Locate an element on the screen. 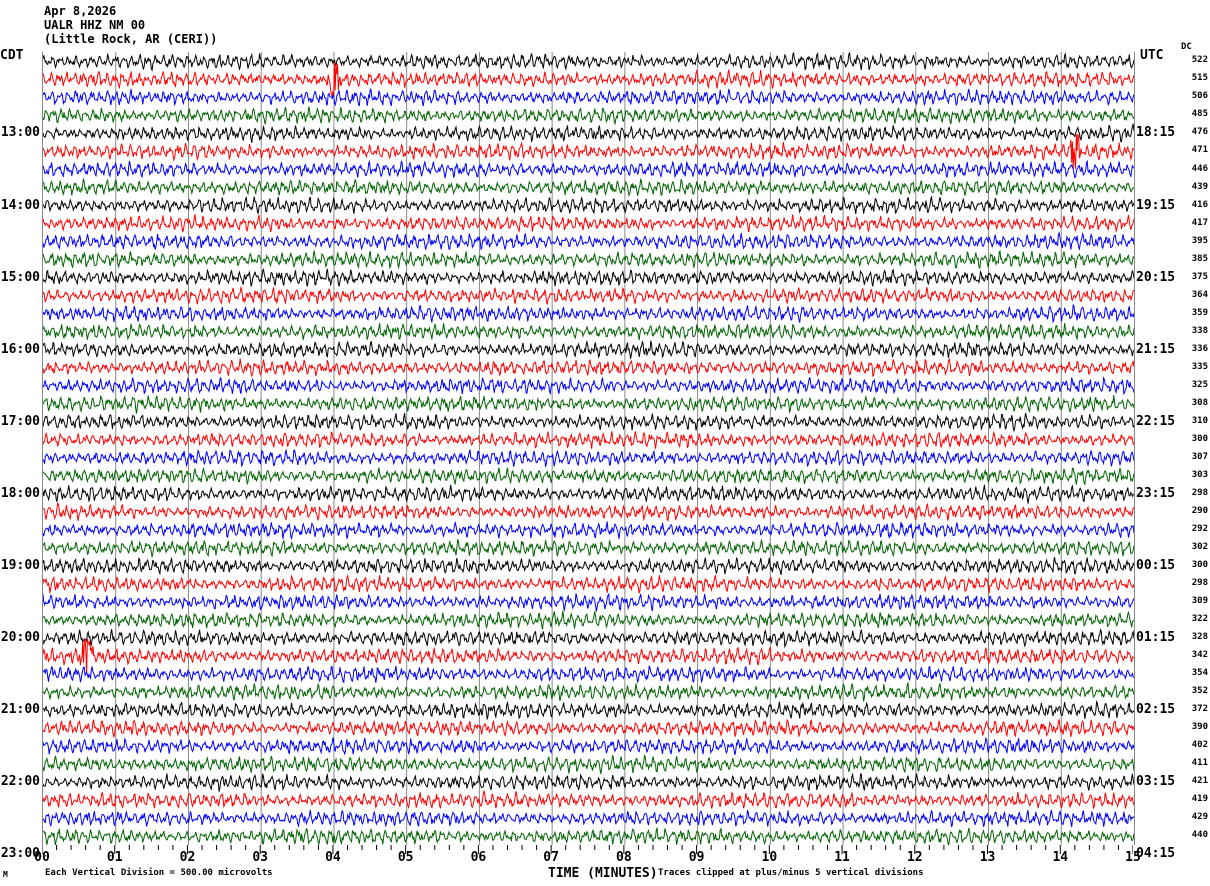 The image size is (1210, 886). right-time-label: 19:15 is located at coordinates (1156, 205).